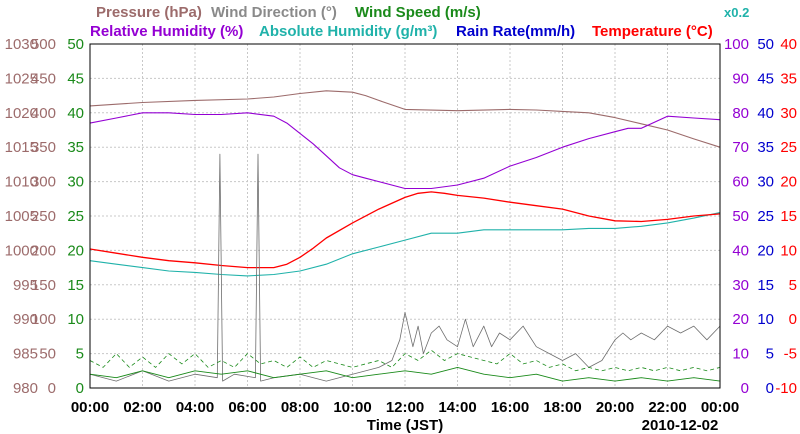 The height and width of the screenshot is (434, 800). What do you see at coordinates (405, 360) in the screenshot?
I see `series-wind-speed-gust` at bounding box center [405, 360].